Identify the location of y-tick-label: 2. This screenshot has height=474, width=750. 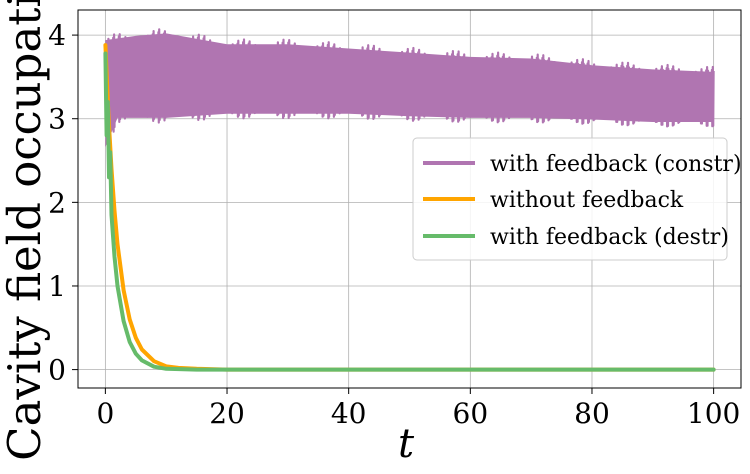
(57, 202).